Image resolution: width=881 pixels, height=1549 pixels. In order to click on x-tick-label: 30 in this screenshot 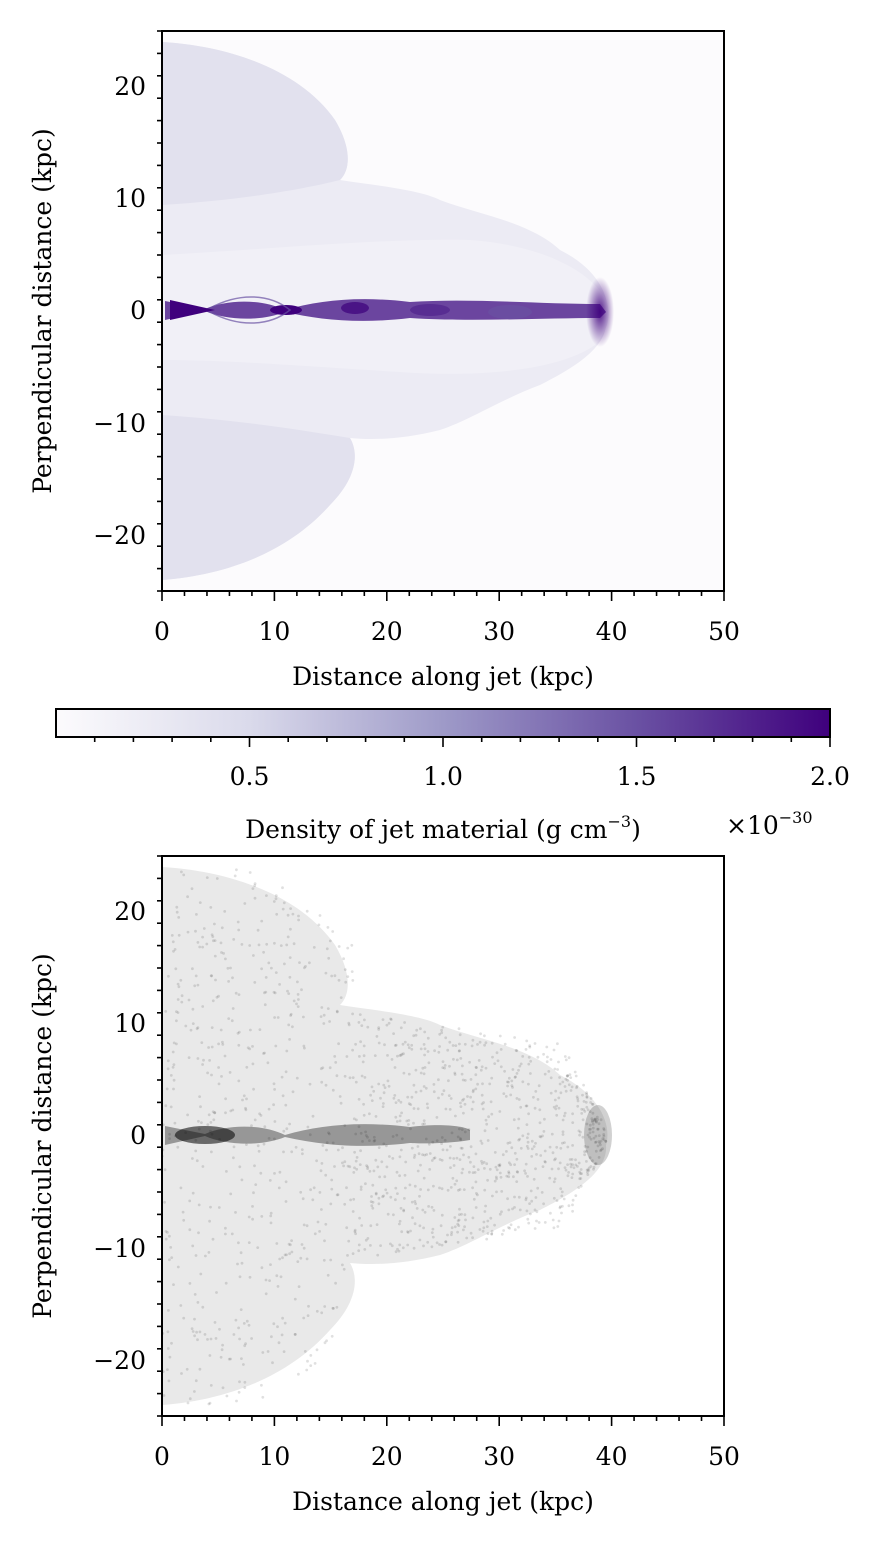, I will do `click(499, 1456)`.